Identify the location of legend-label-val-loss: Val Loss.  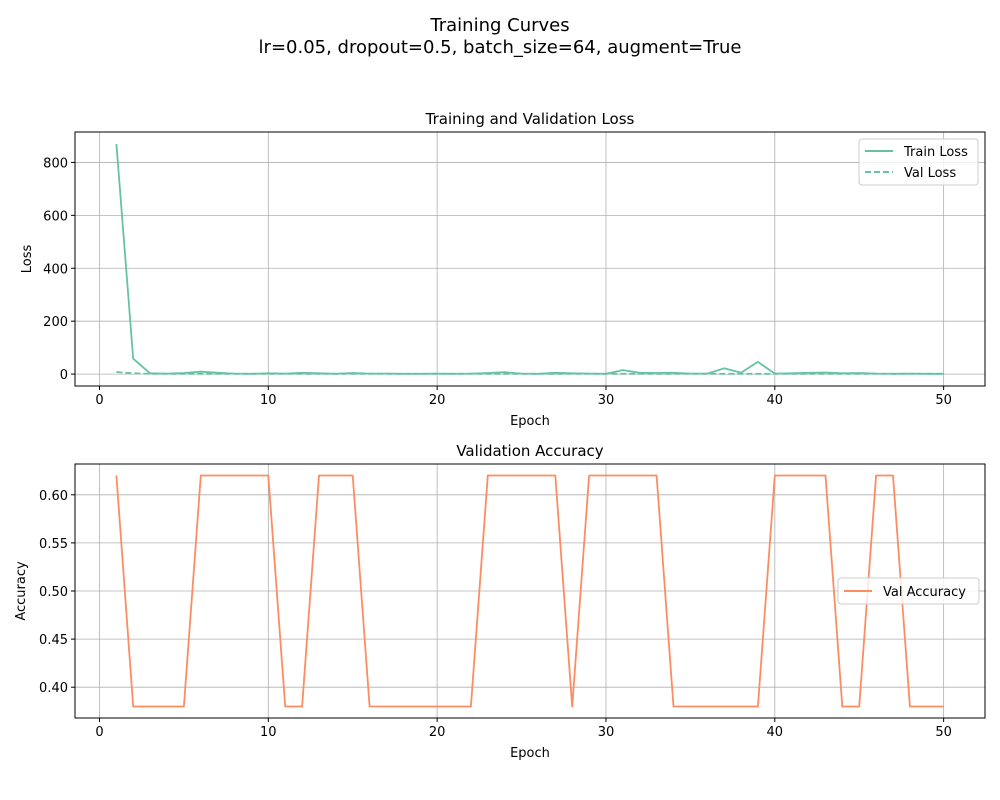
(930, 173).